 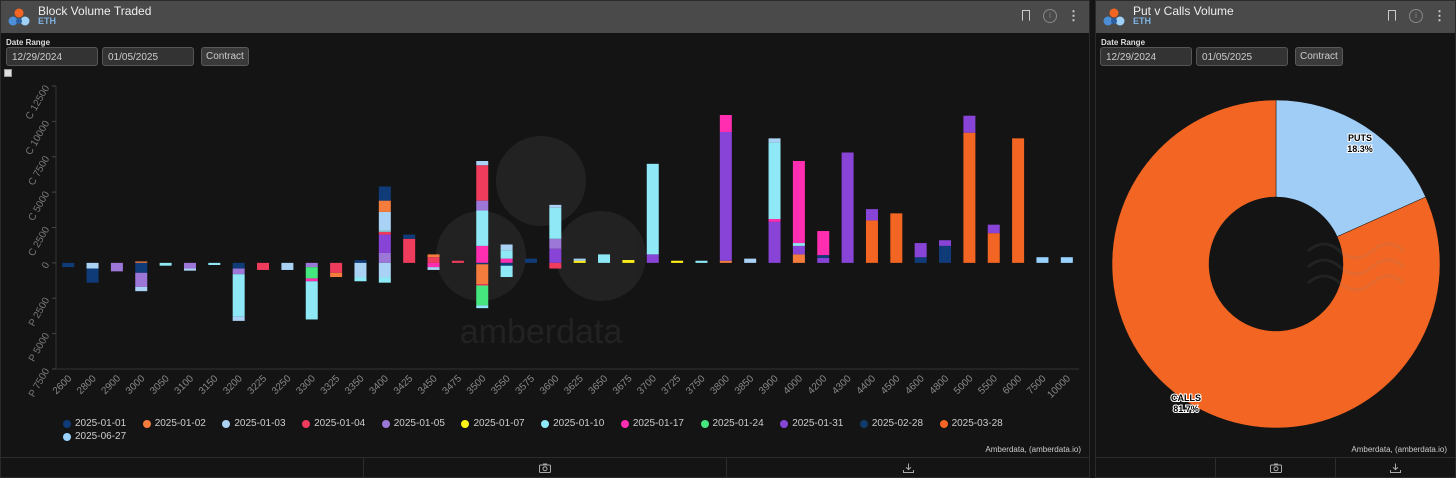 I want to click on slice-puts, so click(x=1351, y=168).